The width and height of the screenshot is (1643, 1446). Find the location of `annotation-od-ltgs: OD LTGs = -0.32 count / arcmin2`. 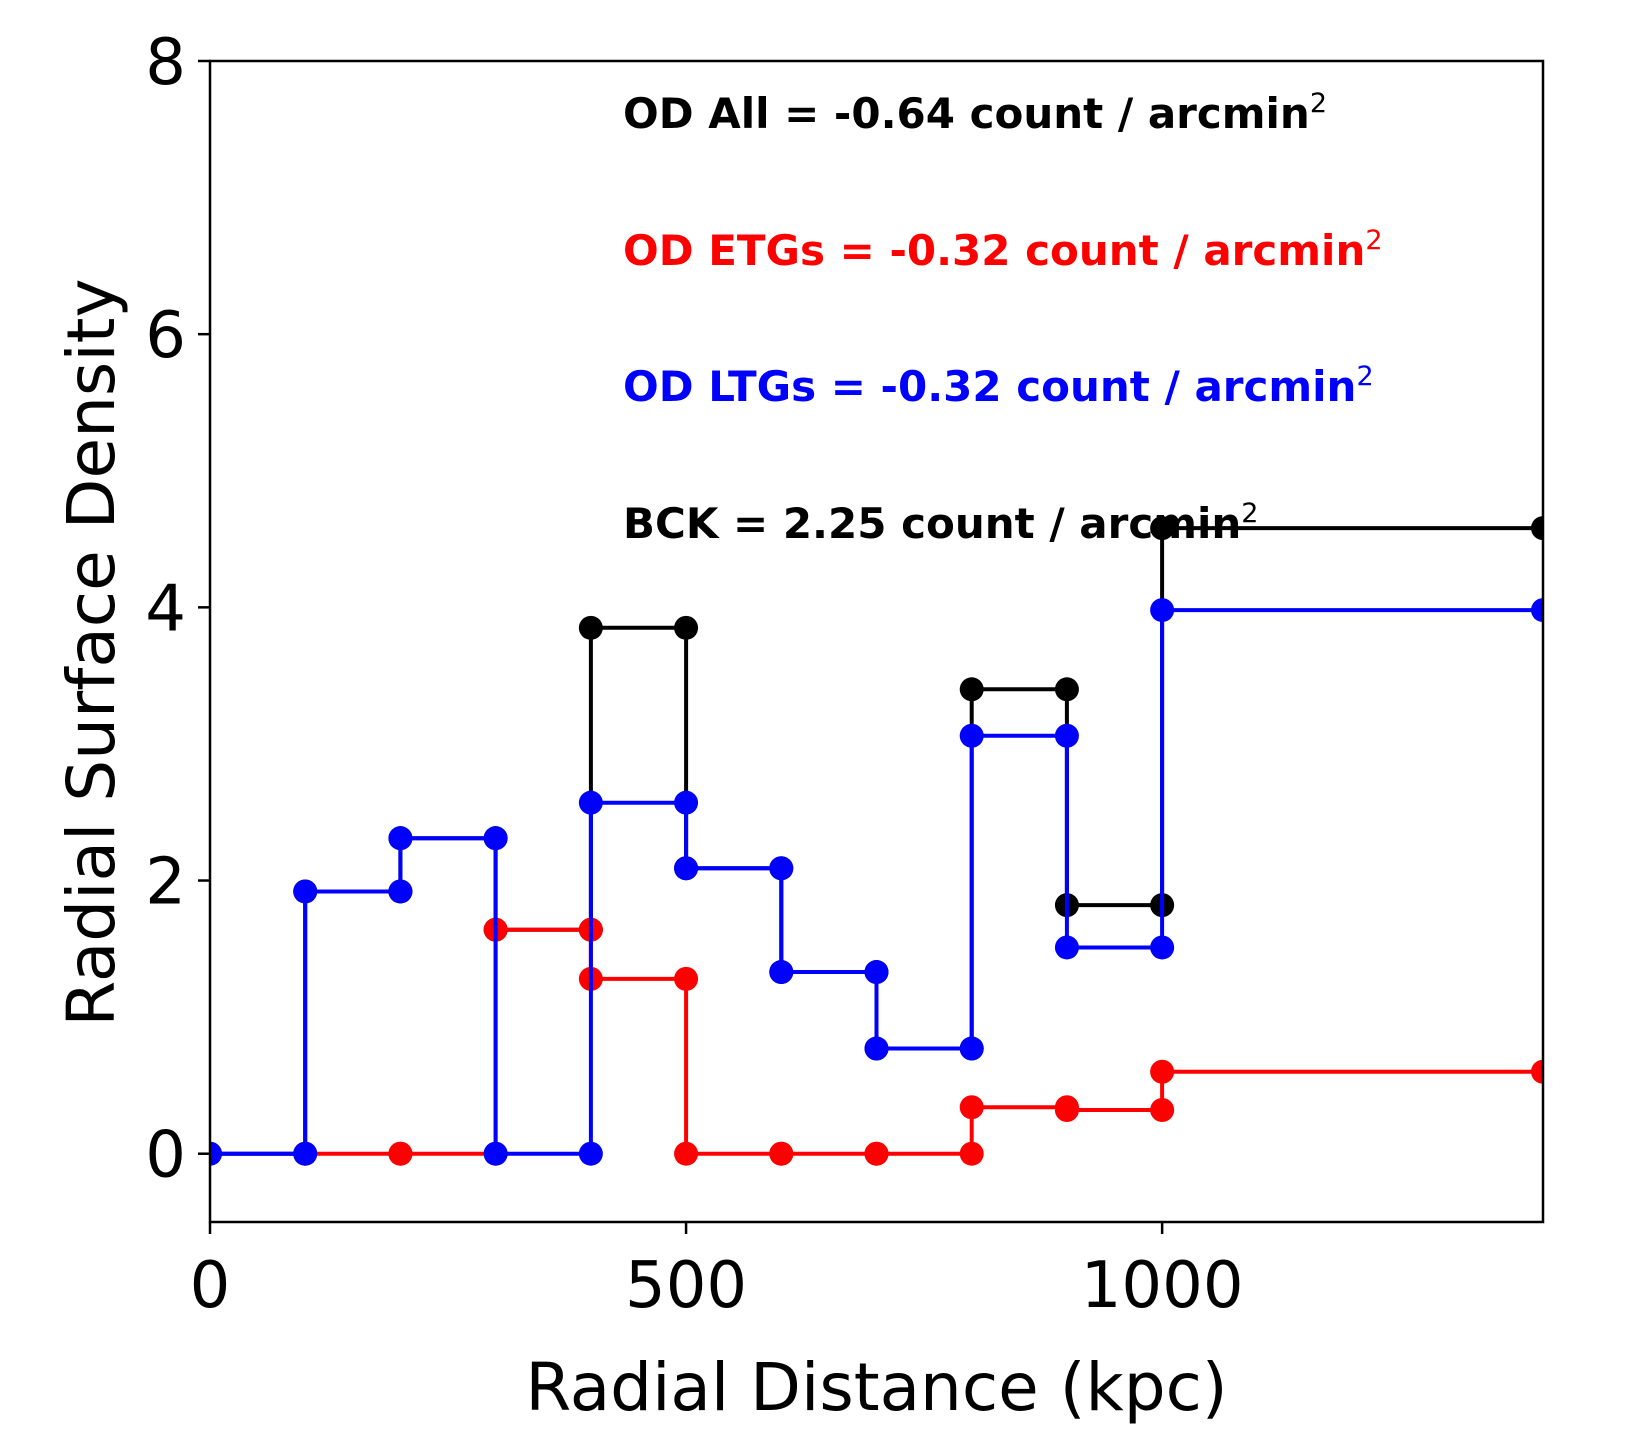

annotation-od-ltgs: OD LTGs = -0.32 count / arcmin2 is located at coordinates (998, 386).